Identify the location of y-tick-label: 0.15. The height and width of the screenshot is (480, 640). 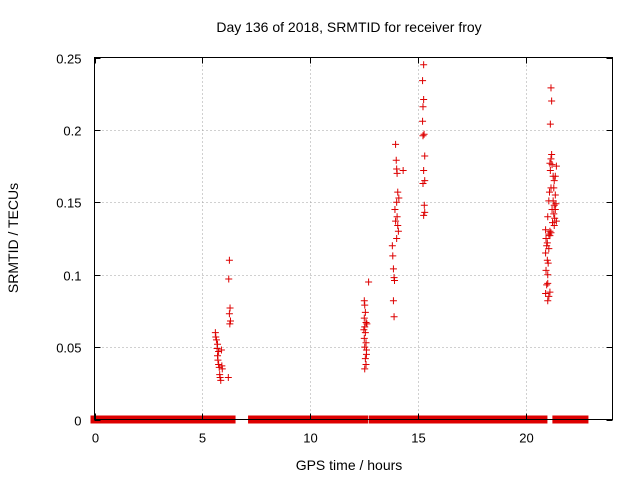
(68, 203).